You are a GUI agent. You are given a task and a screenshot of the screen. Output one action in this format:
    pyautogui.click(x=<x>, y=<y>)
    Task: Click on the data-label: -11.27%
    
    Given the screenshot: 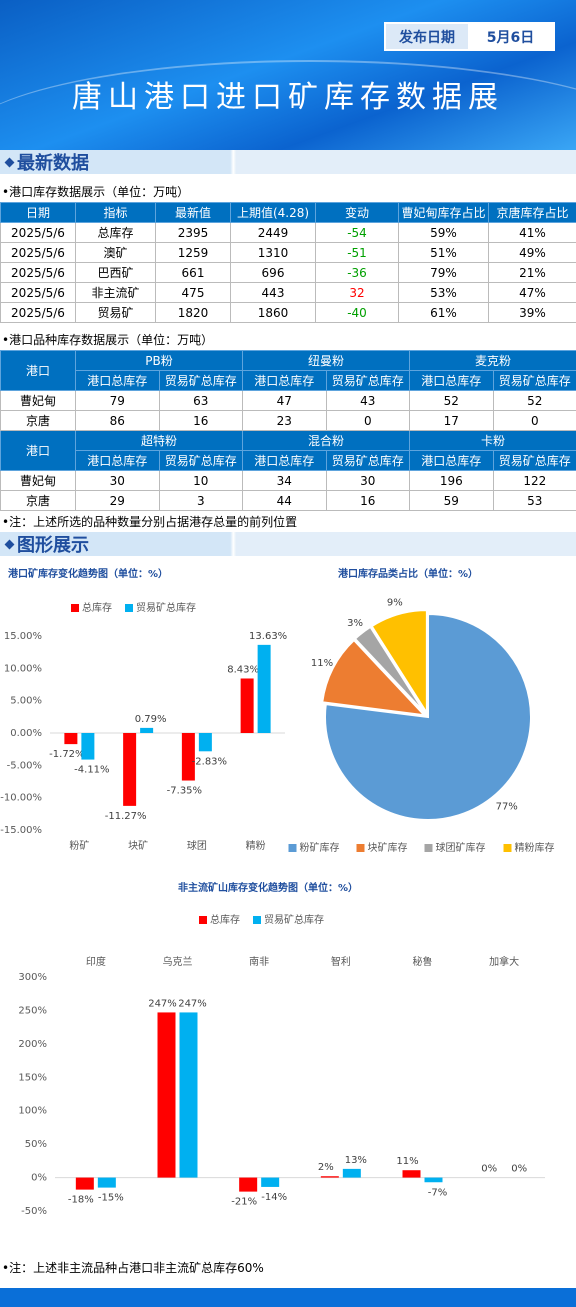 What is the action you would take?
    pyautogui.click(x=126, y=816)
    